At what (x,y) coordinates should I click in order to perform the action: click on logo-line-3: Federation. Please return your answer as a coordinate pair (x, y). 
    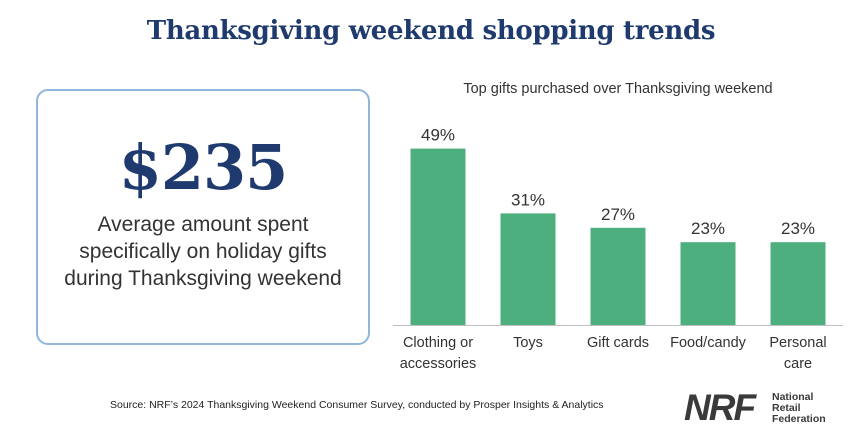
    Looking at the image, I should click on (799, 419).